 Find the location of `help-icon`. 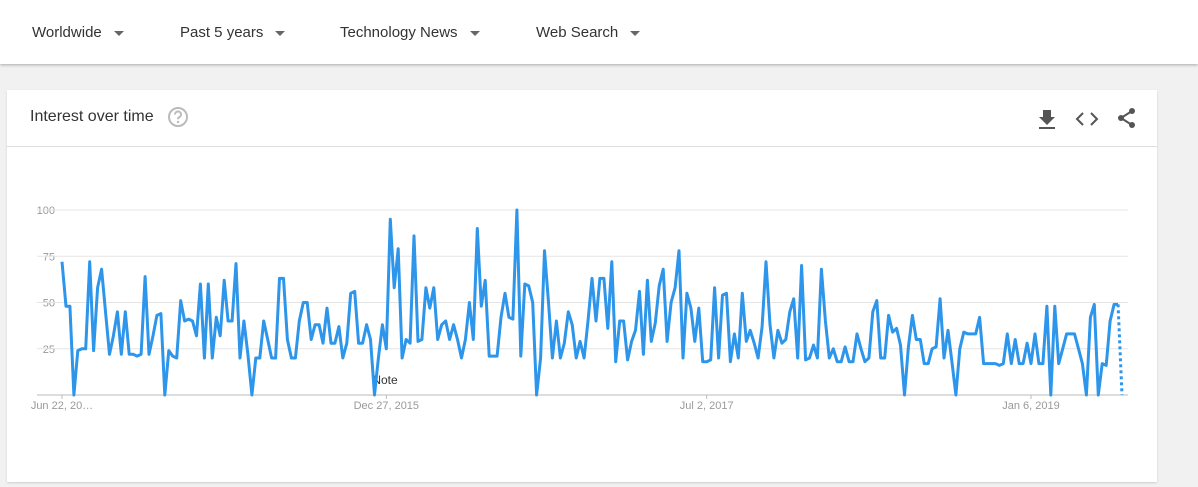

help-icon is located at coordinates (178, 117).